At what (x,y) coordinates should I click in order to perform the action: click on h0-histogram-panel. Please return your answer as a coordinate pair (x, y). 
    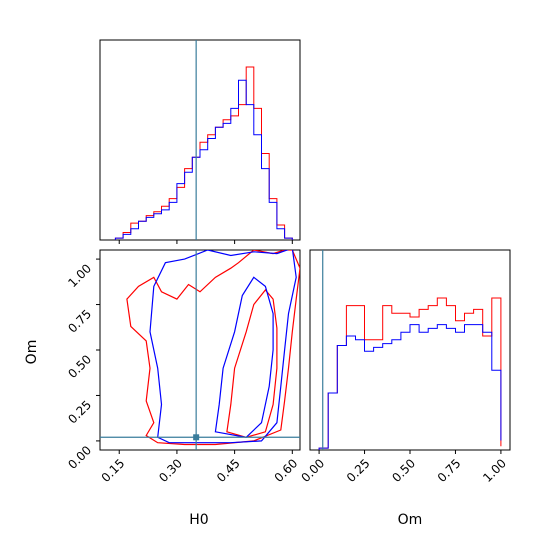
    Looking at the image, I should click on (200, 141).